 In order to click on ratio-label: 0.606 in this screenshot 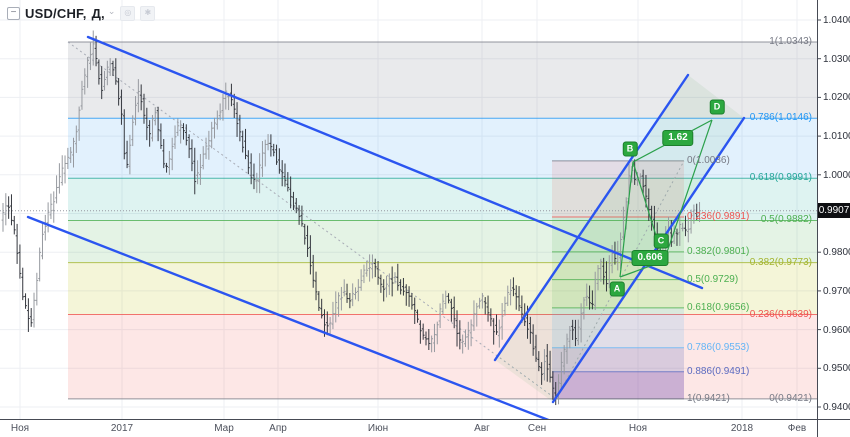, I will do `click(650, 258)`.